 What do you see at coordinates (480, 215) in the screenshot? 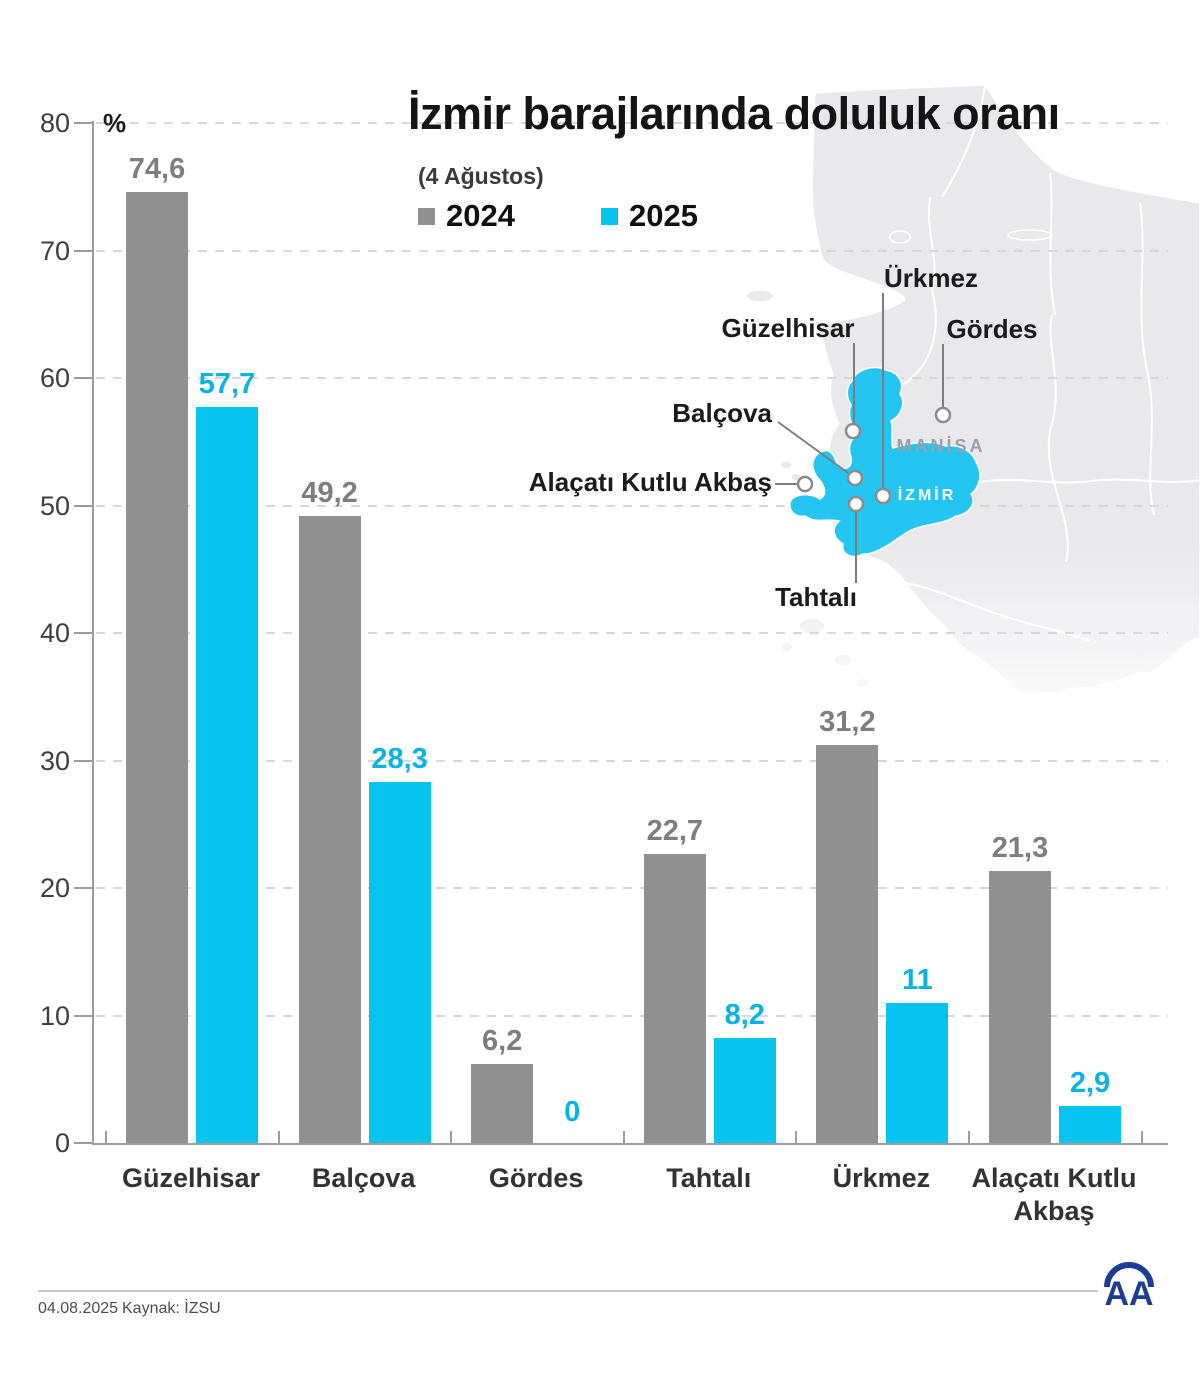
I see `legend-label-2024: 2024` at bounding box center [480, 215].